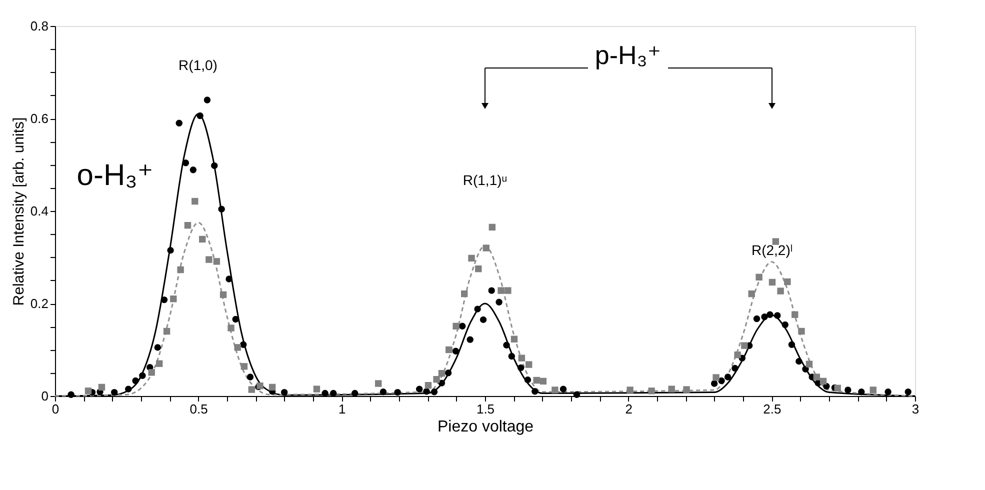  I want to click on annotation: R(1,1)ᵘ, so click(485, 180).